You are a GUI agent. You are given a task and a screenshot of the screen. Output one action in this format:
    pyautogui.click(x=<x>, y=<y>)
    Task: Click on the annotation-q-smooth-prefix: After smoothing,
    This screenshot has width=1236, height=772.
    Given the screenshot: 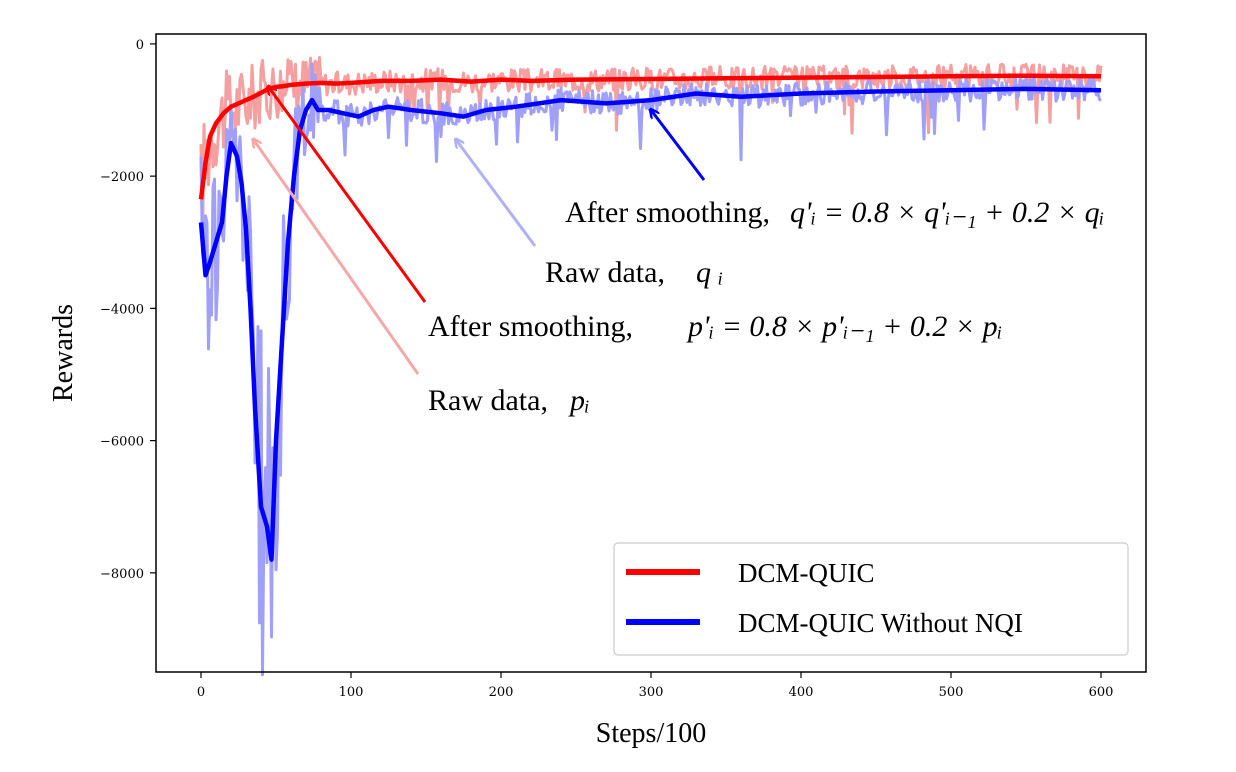 What is the action you would take?
    pyautogui.click(x=667, y=212)
    